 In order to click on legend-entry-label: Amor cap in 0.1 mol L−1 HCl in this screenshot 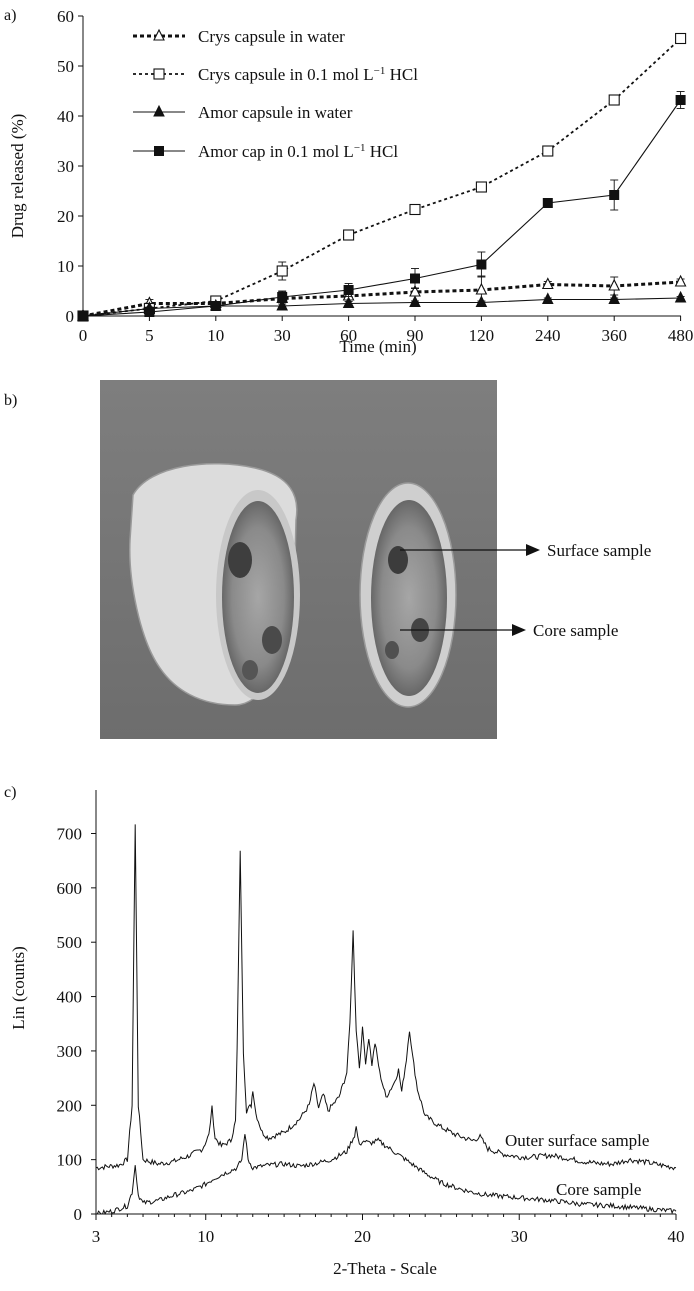, I will do `click(298, 151)`.